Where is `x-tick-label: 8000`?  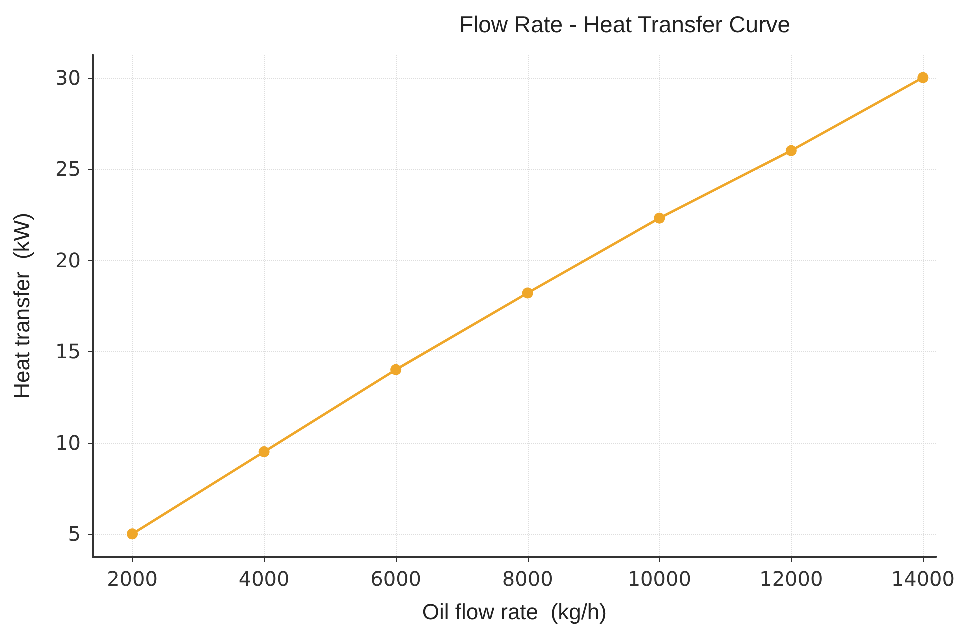 x-tick-label: 8000 is located at coordinates (528, 579).